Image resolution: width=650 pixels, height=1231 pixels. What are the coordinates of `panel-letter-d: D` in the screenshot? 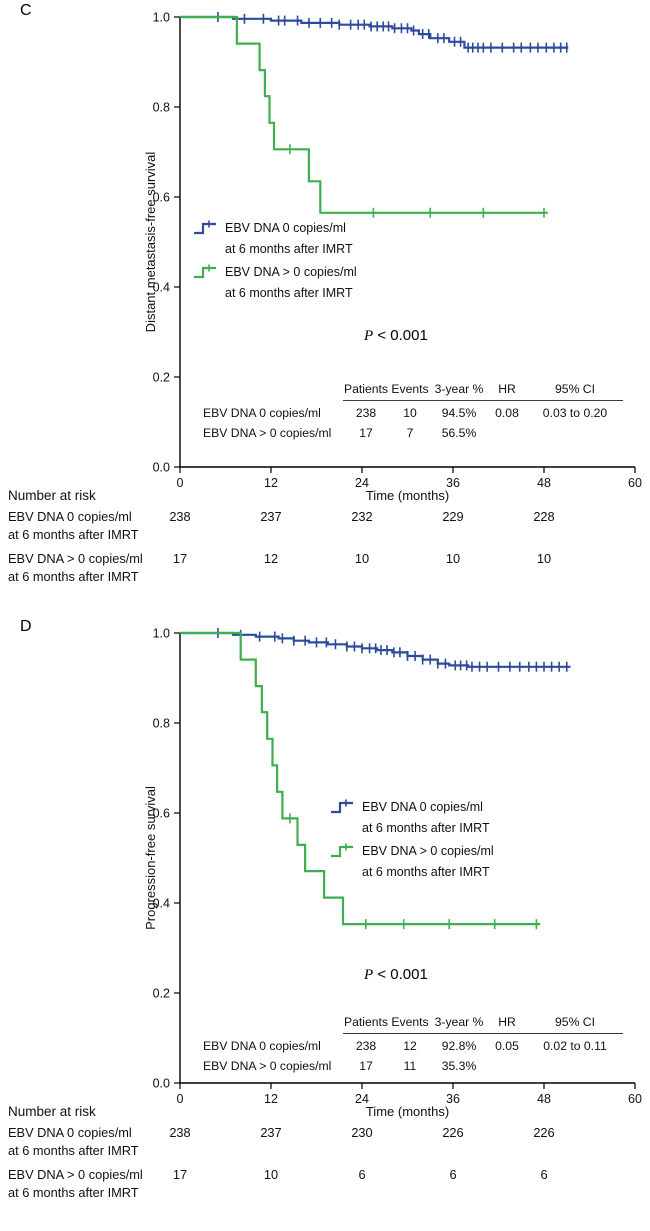 It's located at (26, 626).